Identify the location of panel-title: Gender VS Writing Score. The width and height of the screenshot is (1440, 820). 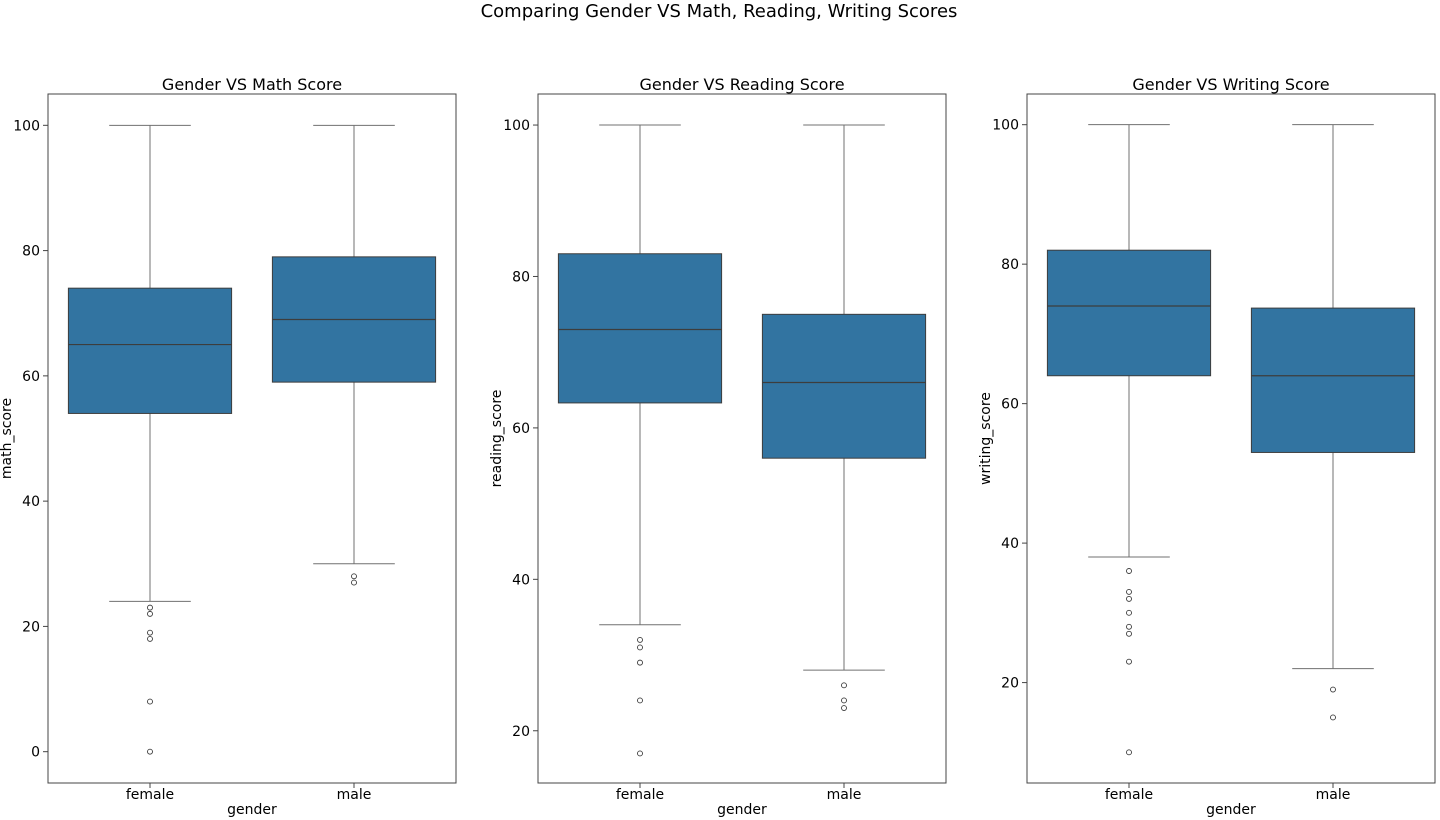
(1230, 84).